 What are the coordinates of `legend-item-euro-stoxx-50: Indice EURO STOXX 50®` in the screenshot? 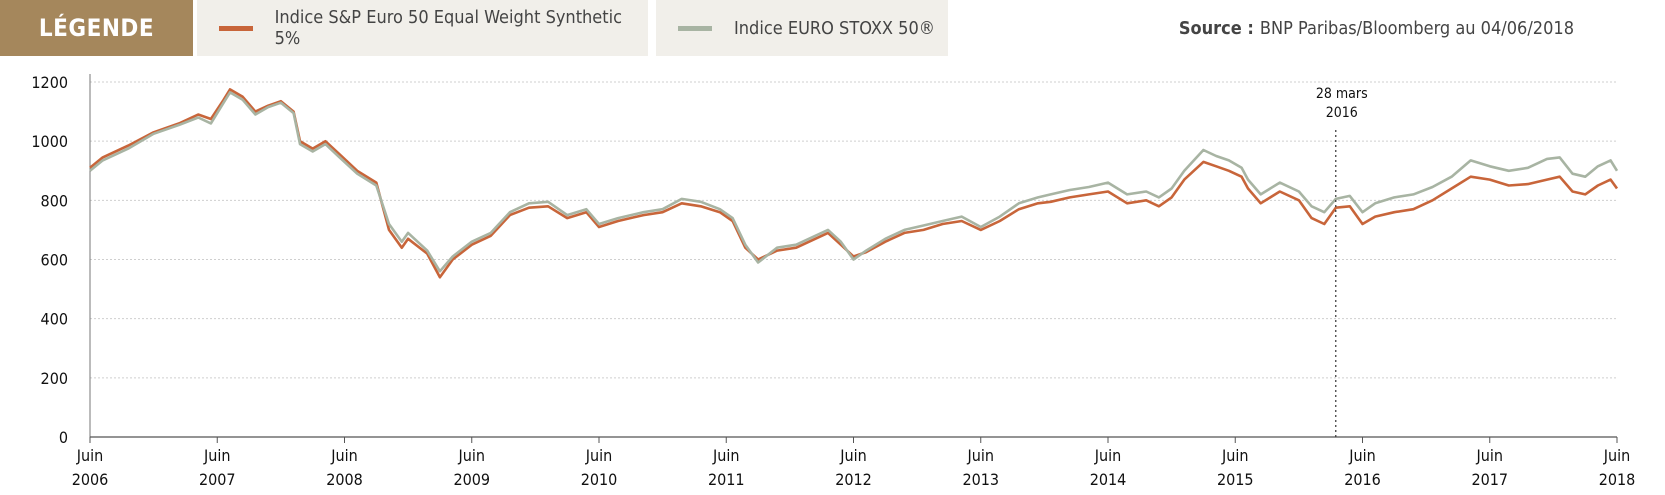 It's located at (802, 28).